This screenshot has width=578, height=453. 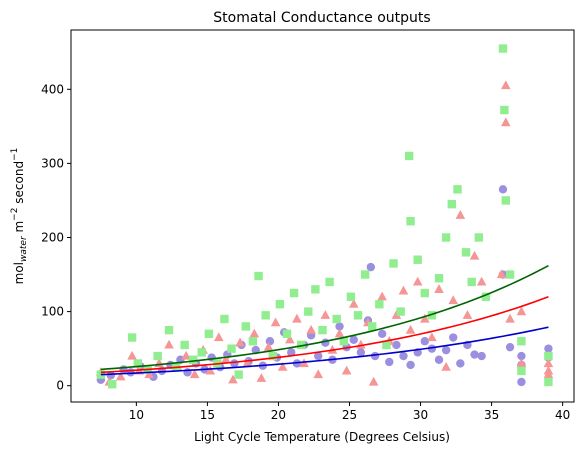 What do you see at coordinates (19, 273) in the screenshot?
I see `y-label-base: mol` at bounding box center [19, 273].